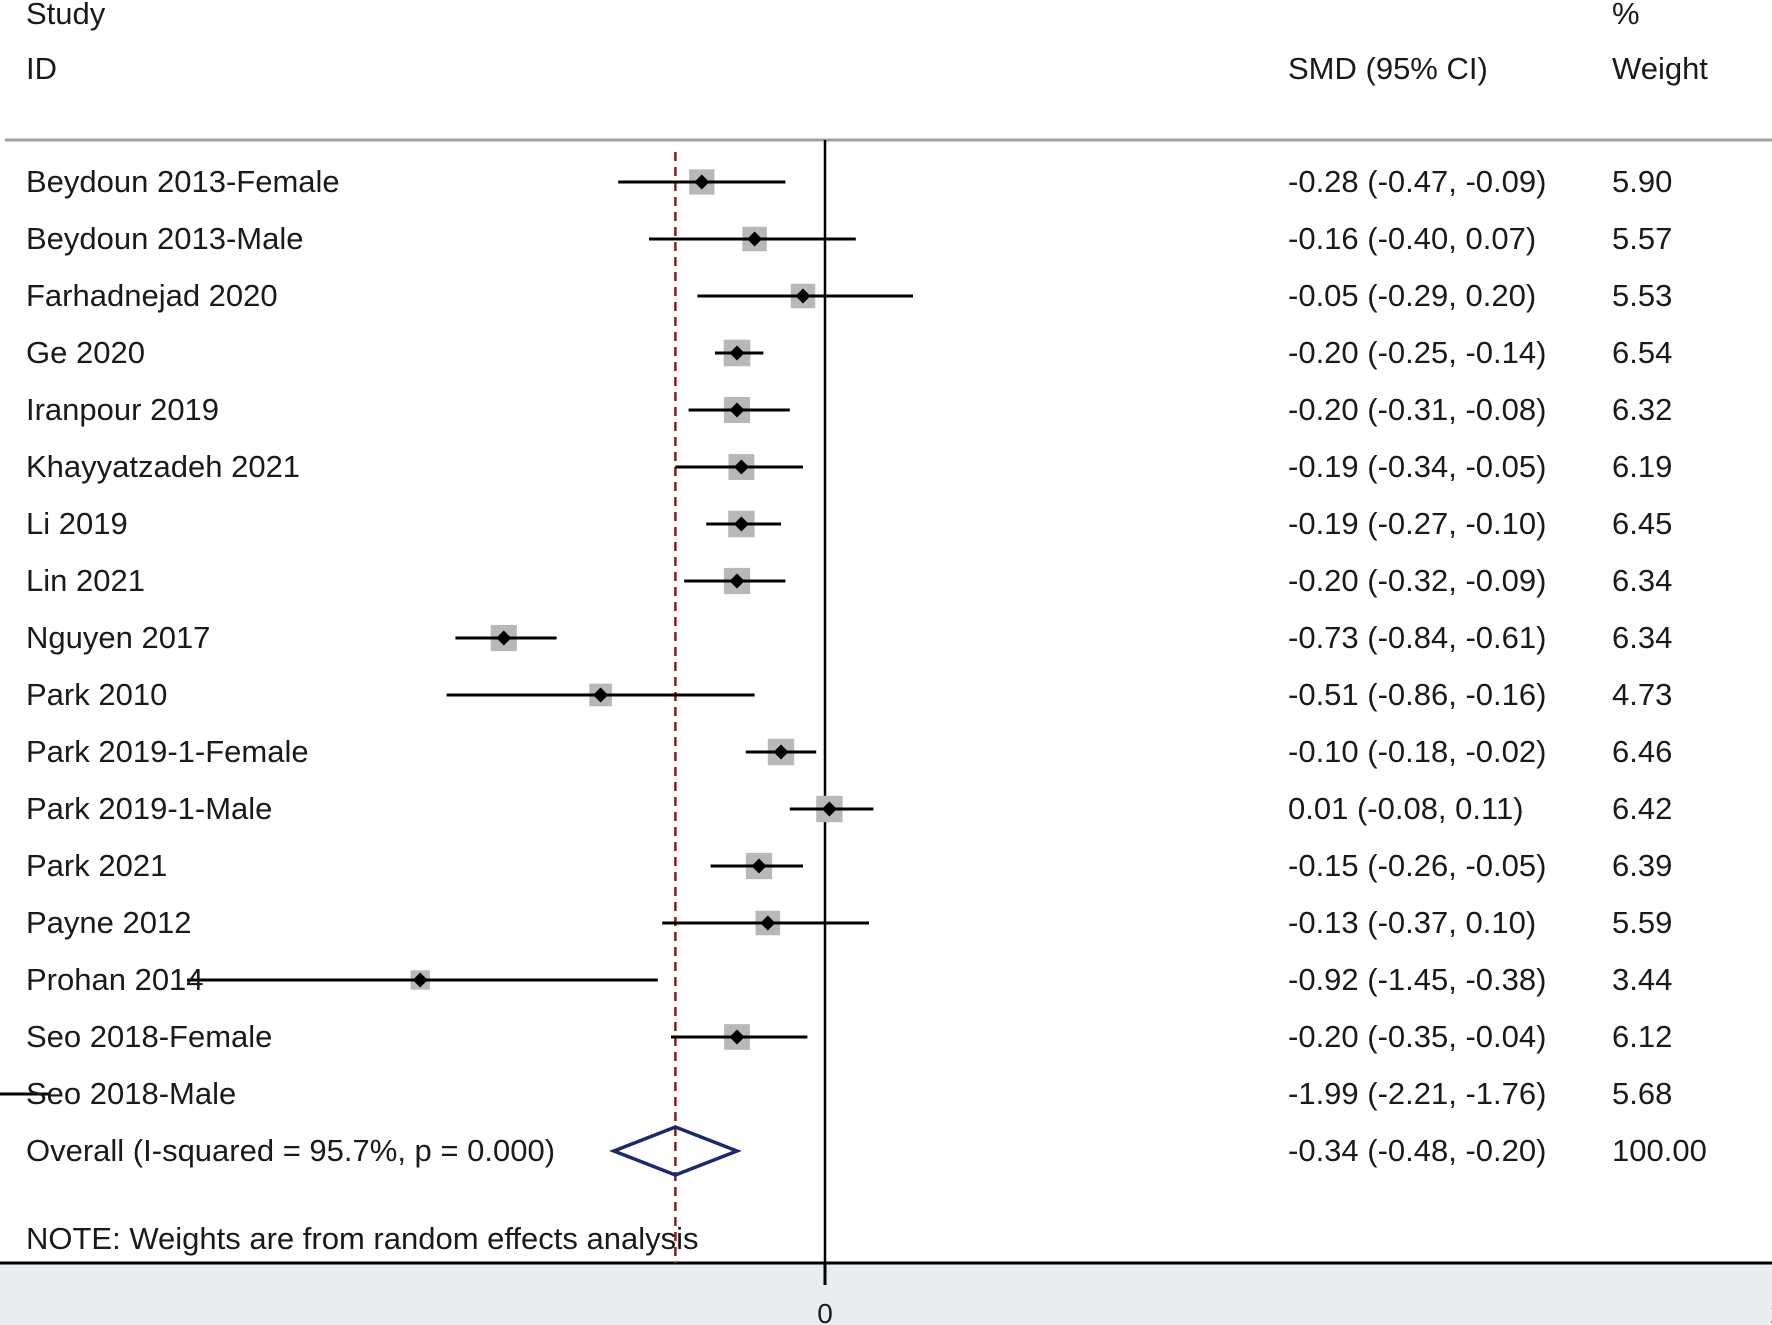 The width and height of the screenshot is (1772, 1325). What do you see at coordinates (1626, 15) in the screenshot?
I see `header-percent: %` at bounding box center [1626, 15].